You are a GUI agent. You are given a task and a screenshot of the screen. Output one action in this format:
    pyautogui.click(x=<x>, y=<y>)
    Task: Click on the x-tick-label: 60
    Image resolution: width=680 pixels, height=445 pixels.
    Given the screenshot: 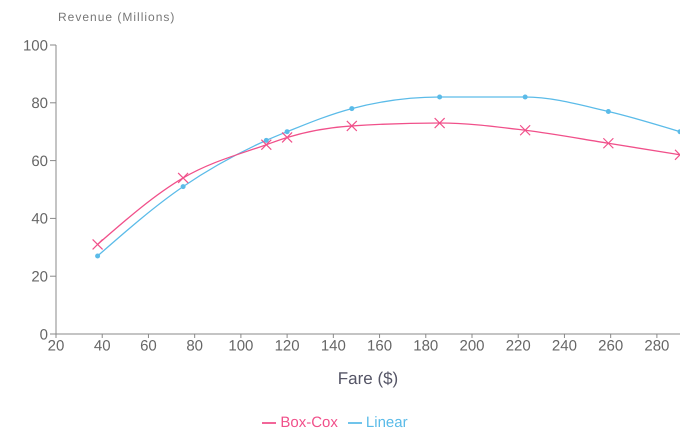 What is the action you would take?
    pyautogui.click(x=148, y=346)
    